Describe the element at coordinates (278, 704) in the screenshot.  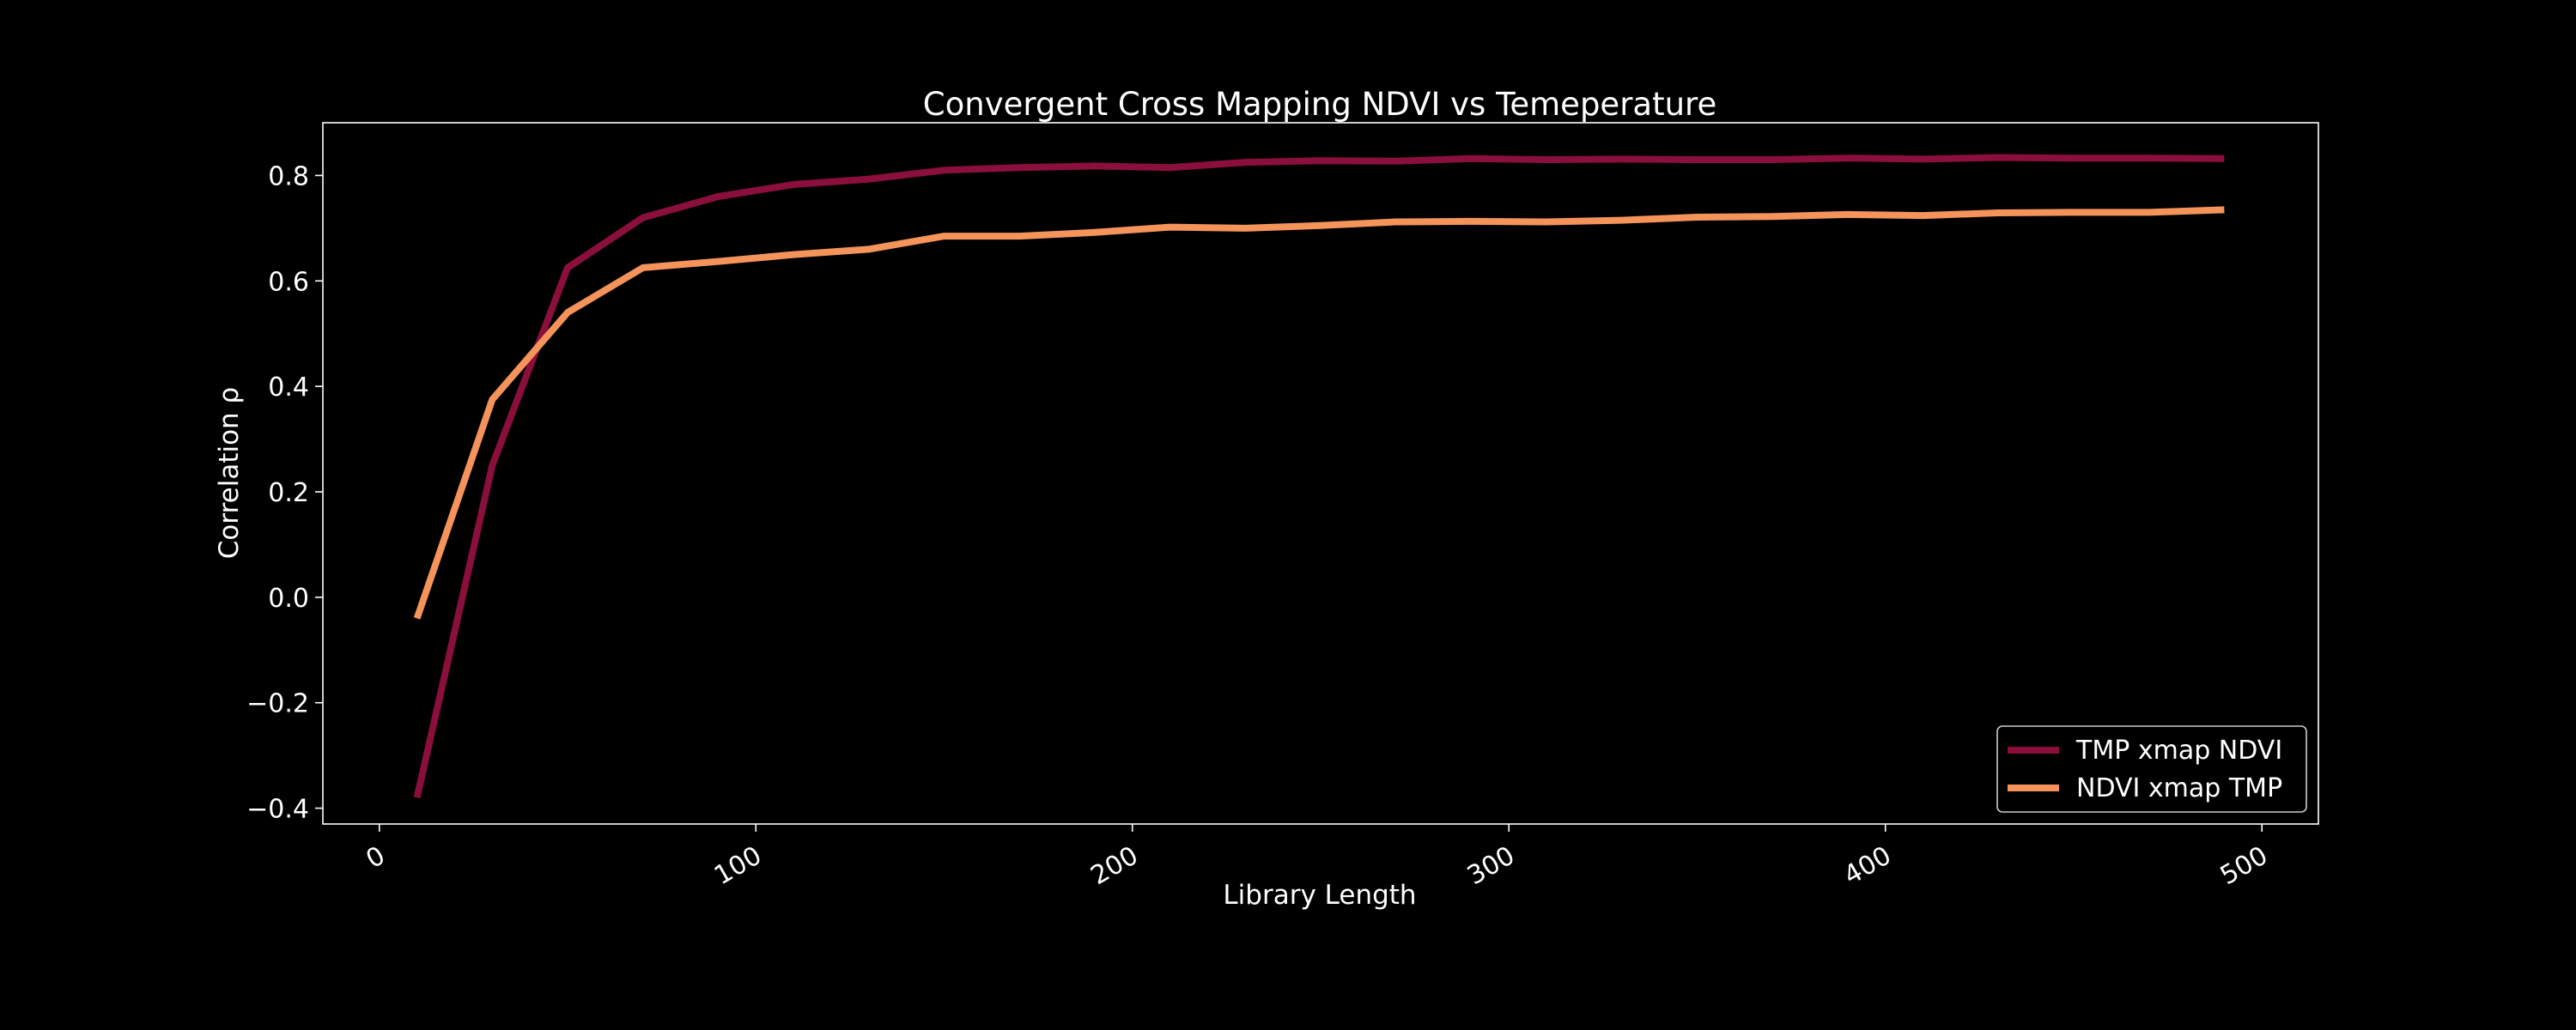
I see `y-tick-label: −0.2` at that location.